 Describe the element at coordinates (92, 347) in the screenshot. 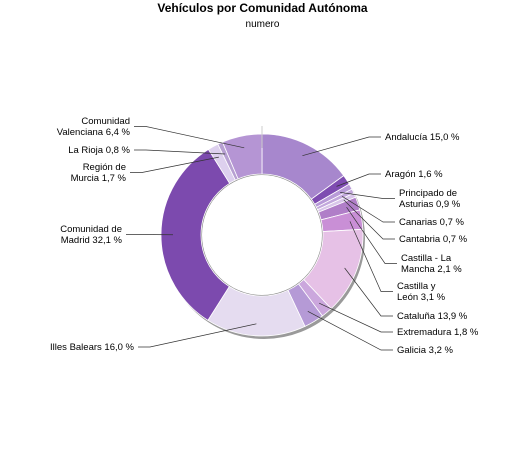

I see `slice-label: Illes Balears 16,0 %` at that location.